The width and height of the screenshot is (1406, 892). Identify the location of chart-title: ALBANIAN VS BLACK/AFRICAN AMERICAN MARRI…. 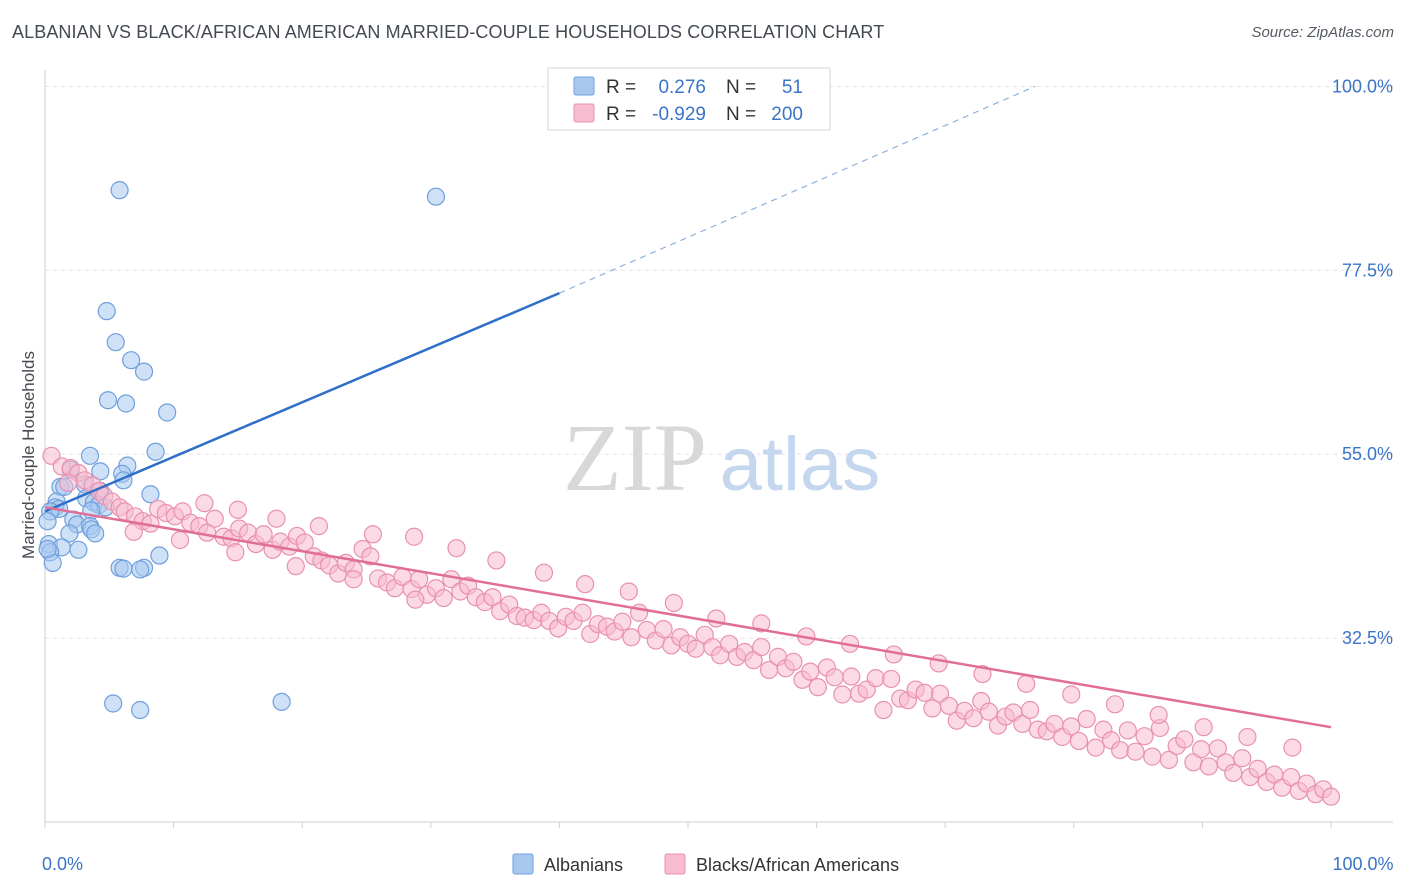
(448, 32).